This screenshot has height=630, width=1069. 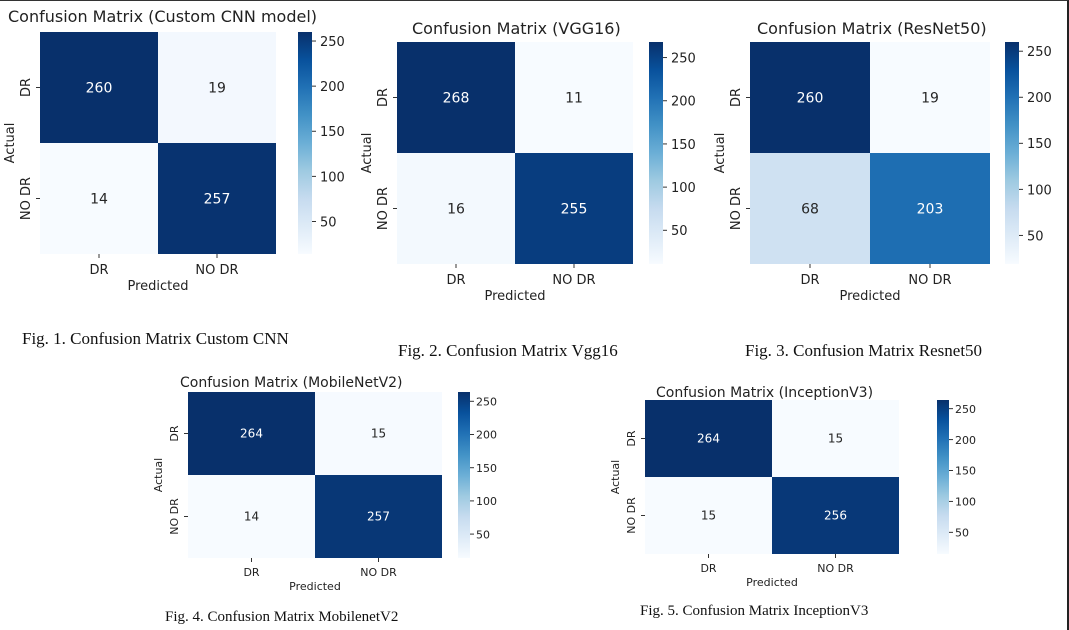 I want to click on cell-value-label: 68, so click(x=810, y=209).